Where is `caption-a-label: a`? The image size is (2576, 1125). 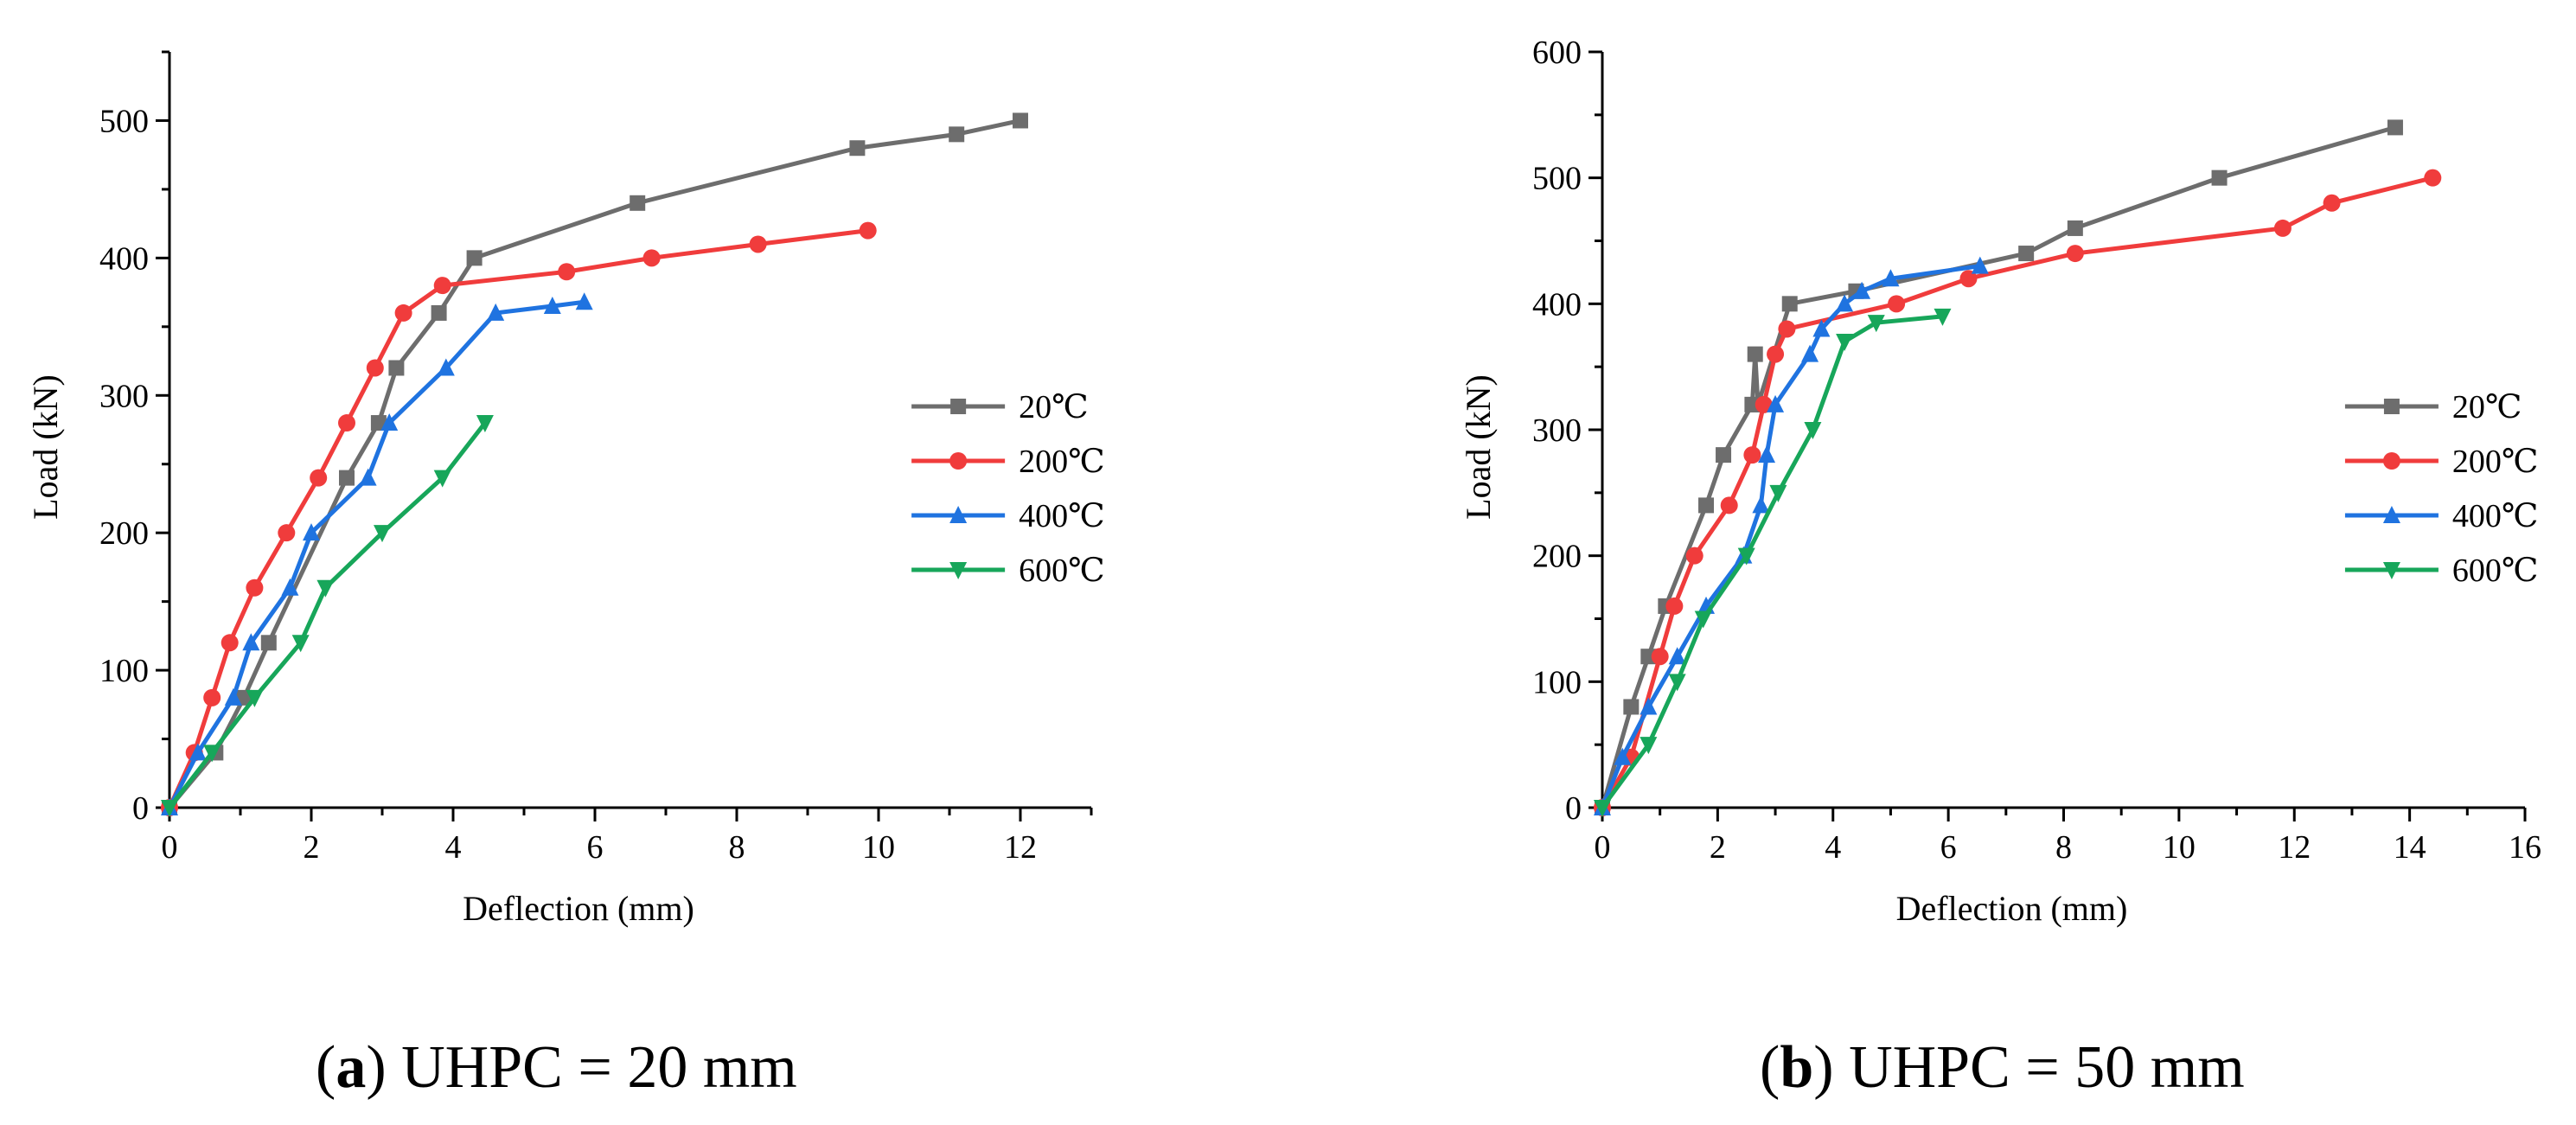 caption-a-label: a is located at coordinates (352, 1067).